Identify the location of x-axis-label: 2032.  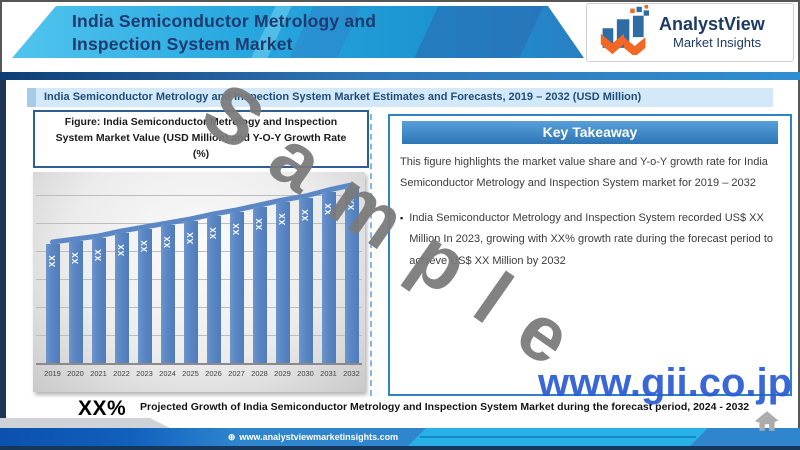
(351, 373).